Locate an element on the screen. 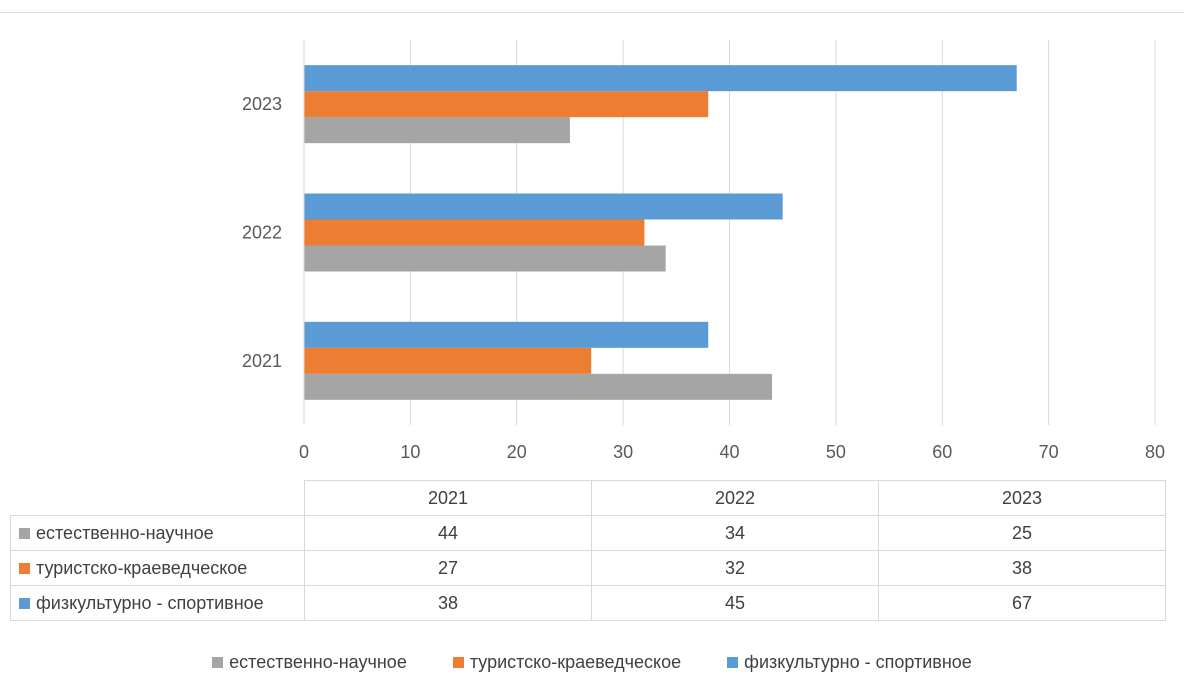 The image size is (1184, 675). series-name: туристско-краеведческое is located at coordinates (142, 567).